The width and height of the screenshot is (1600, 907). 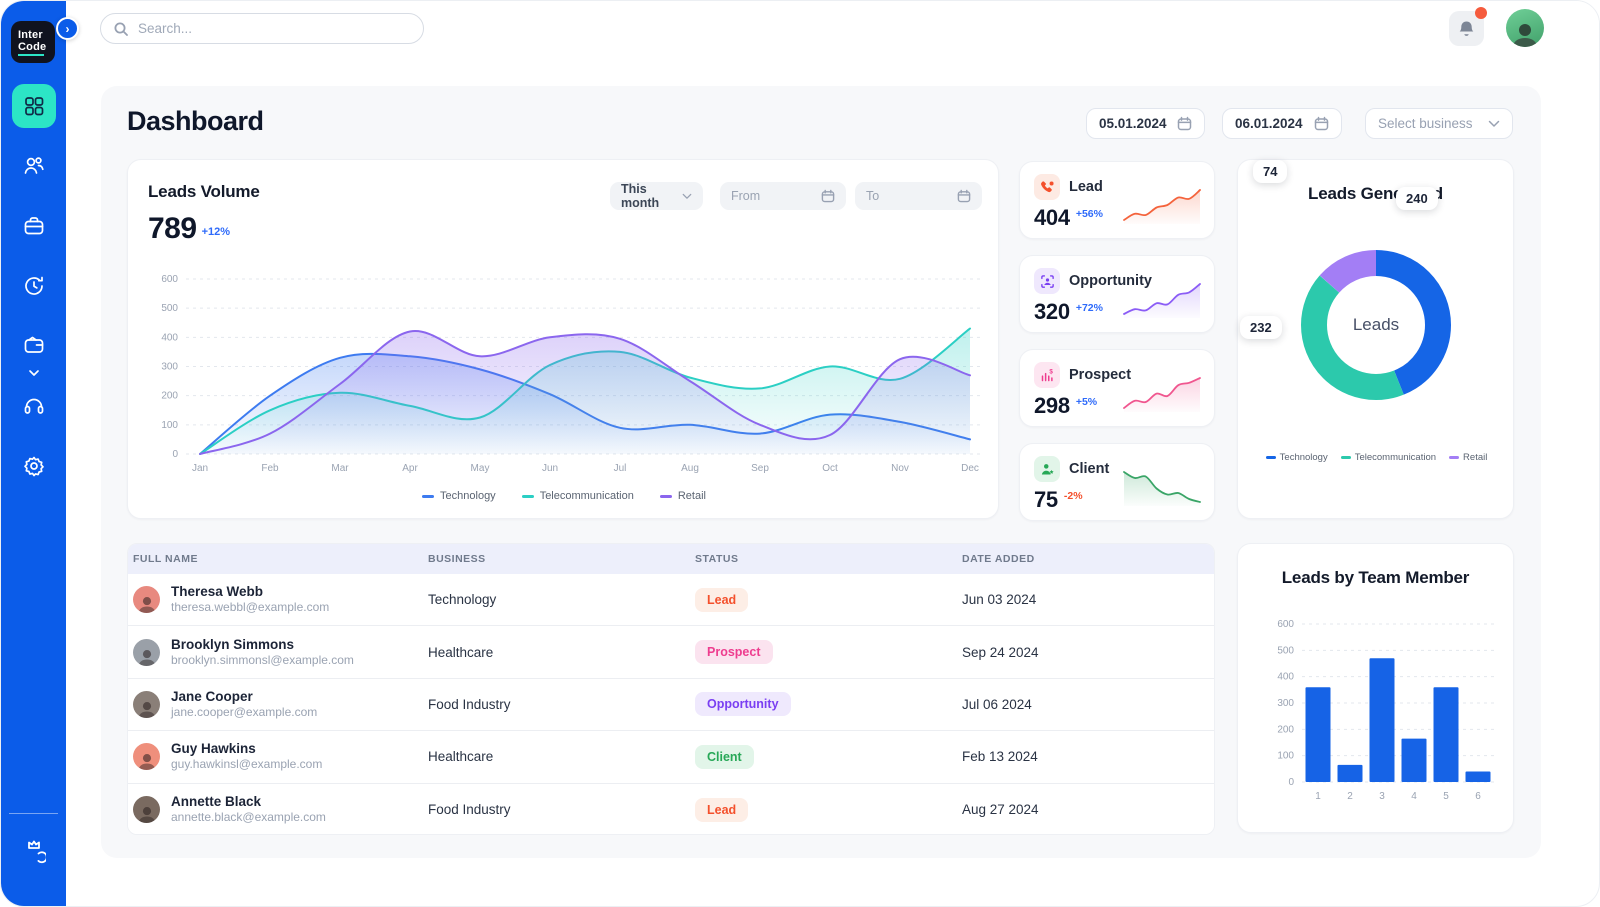 What do you see at coordinates (1375, 577) in the screenshot?
I see `leads-by-team-title: Leads by Team Member` at bounding box center [1375, 577].